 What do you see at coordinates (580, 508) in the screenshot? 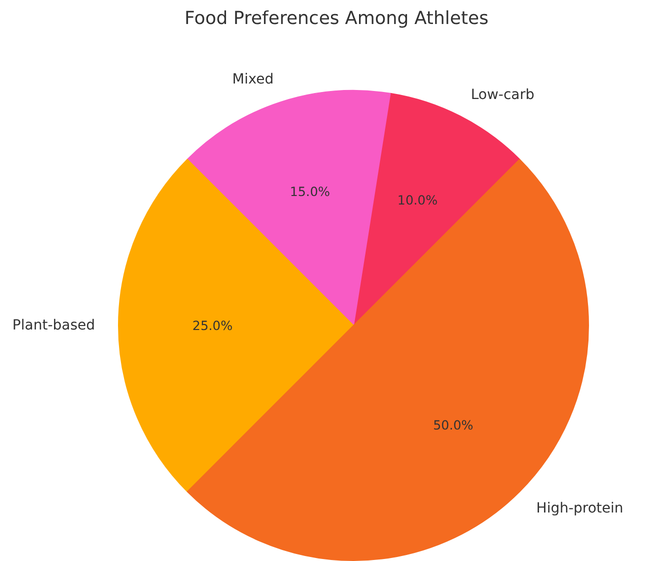
I see `slice-label: High-protein` at bounding box center [580, 508].